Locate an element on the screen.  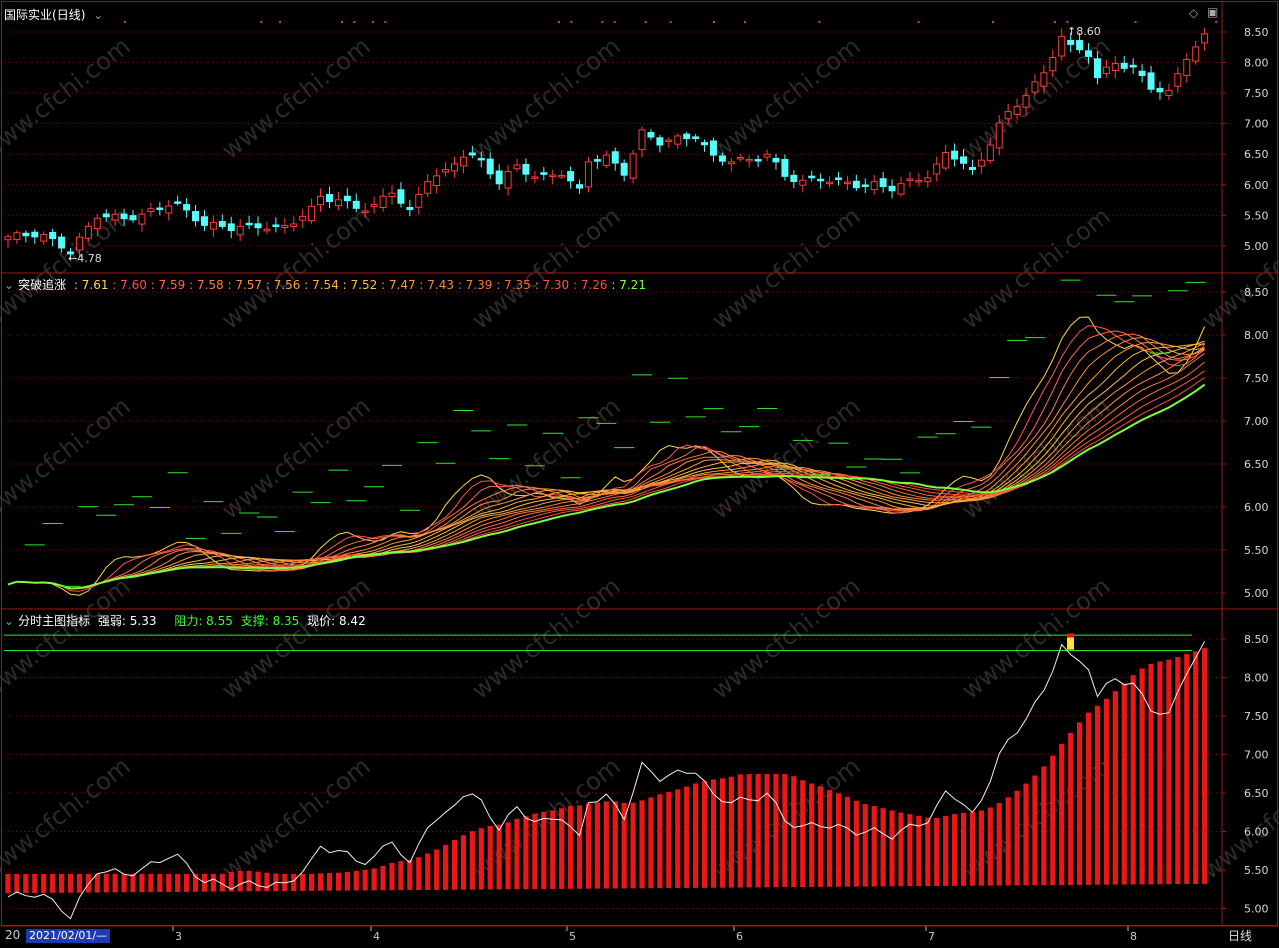
price-tick-label: 8.00 is located at coordinates (1256, 63).